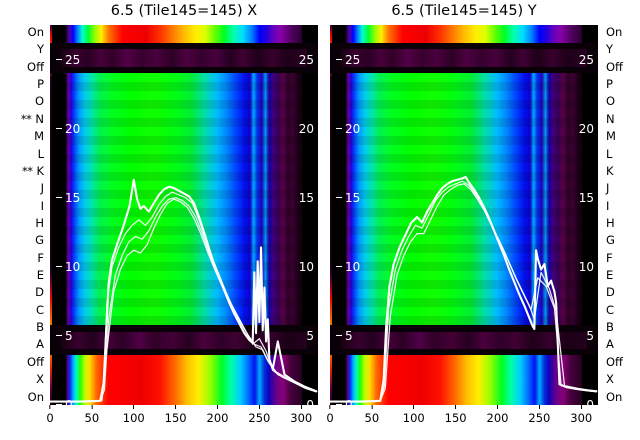  I want to click on x-tick-x-100: 100, so click(134, 414).